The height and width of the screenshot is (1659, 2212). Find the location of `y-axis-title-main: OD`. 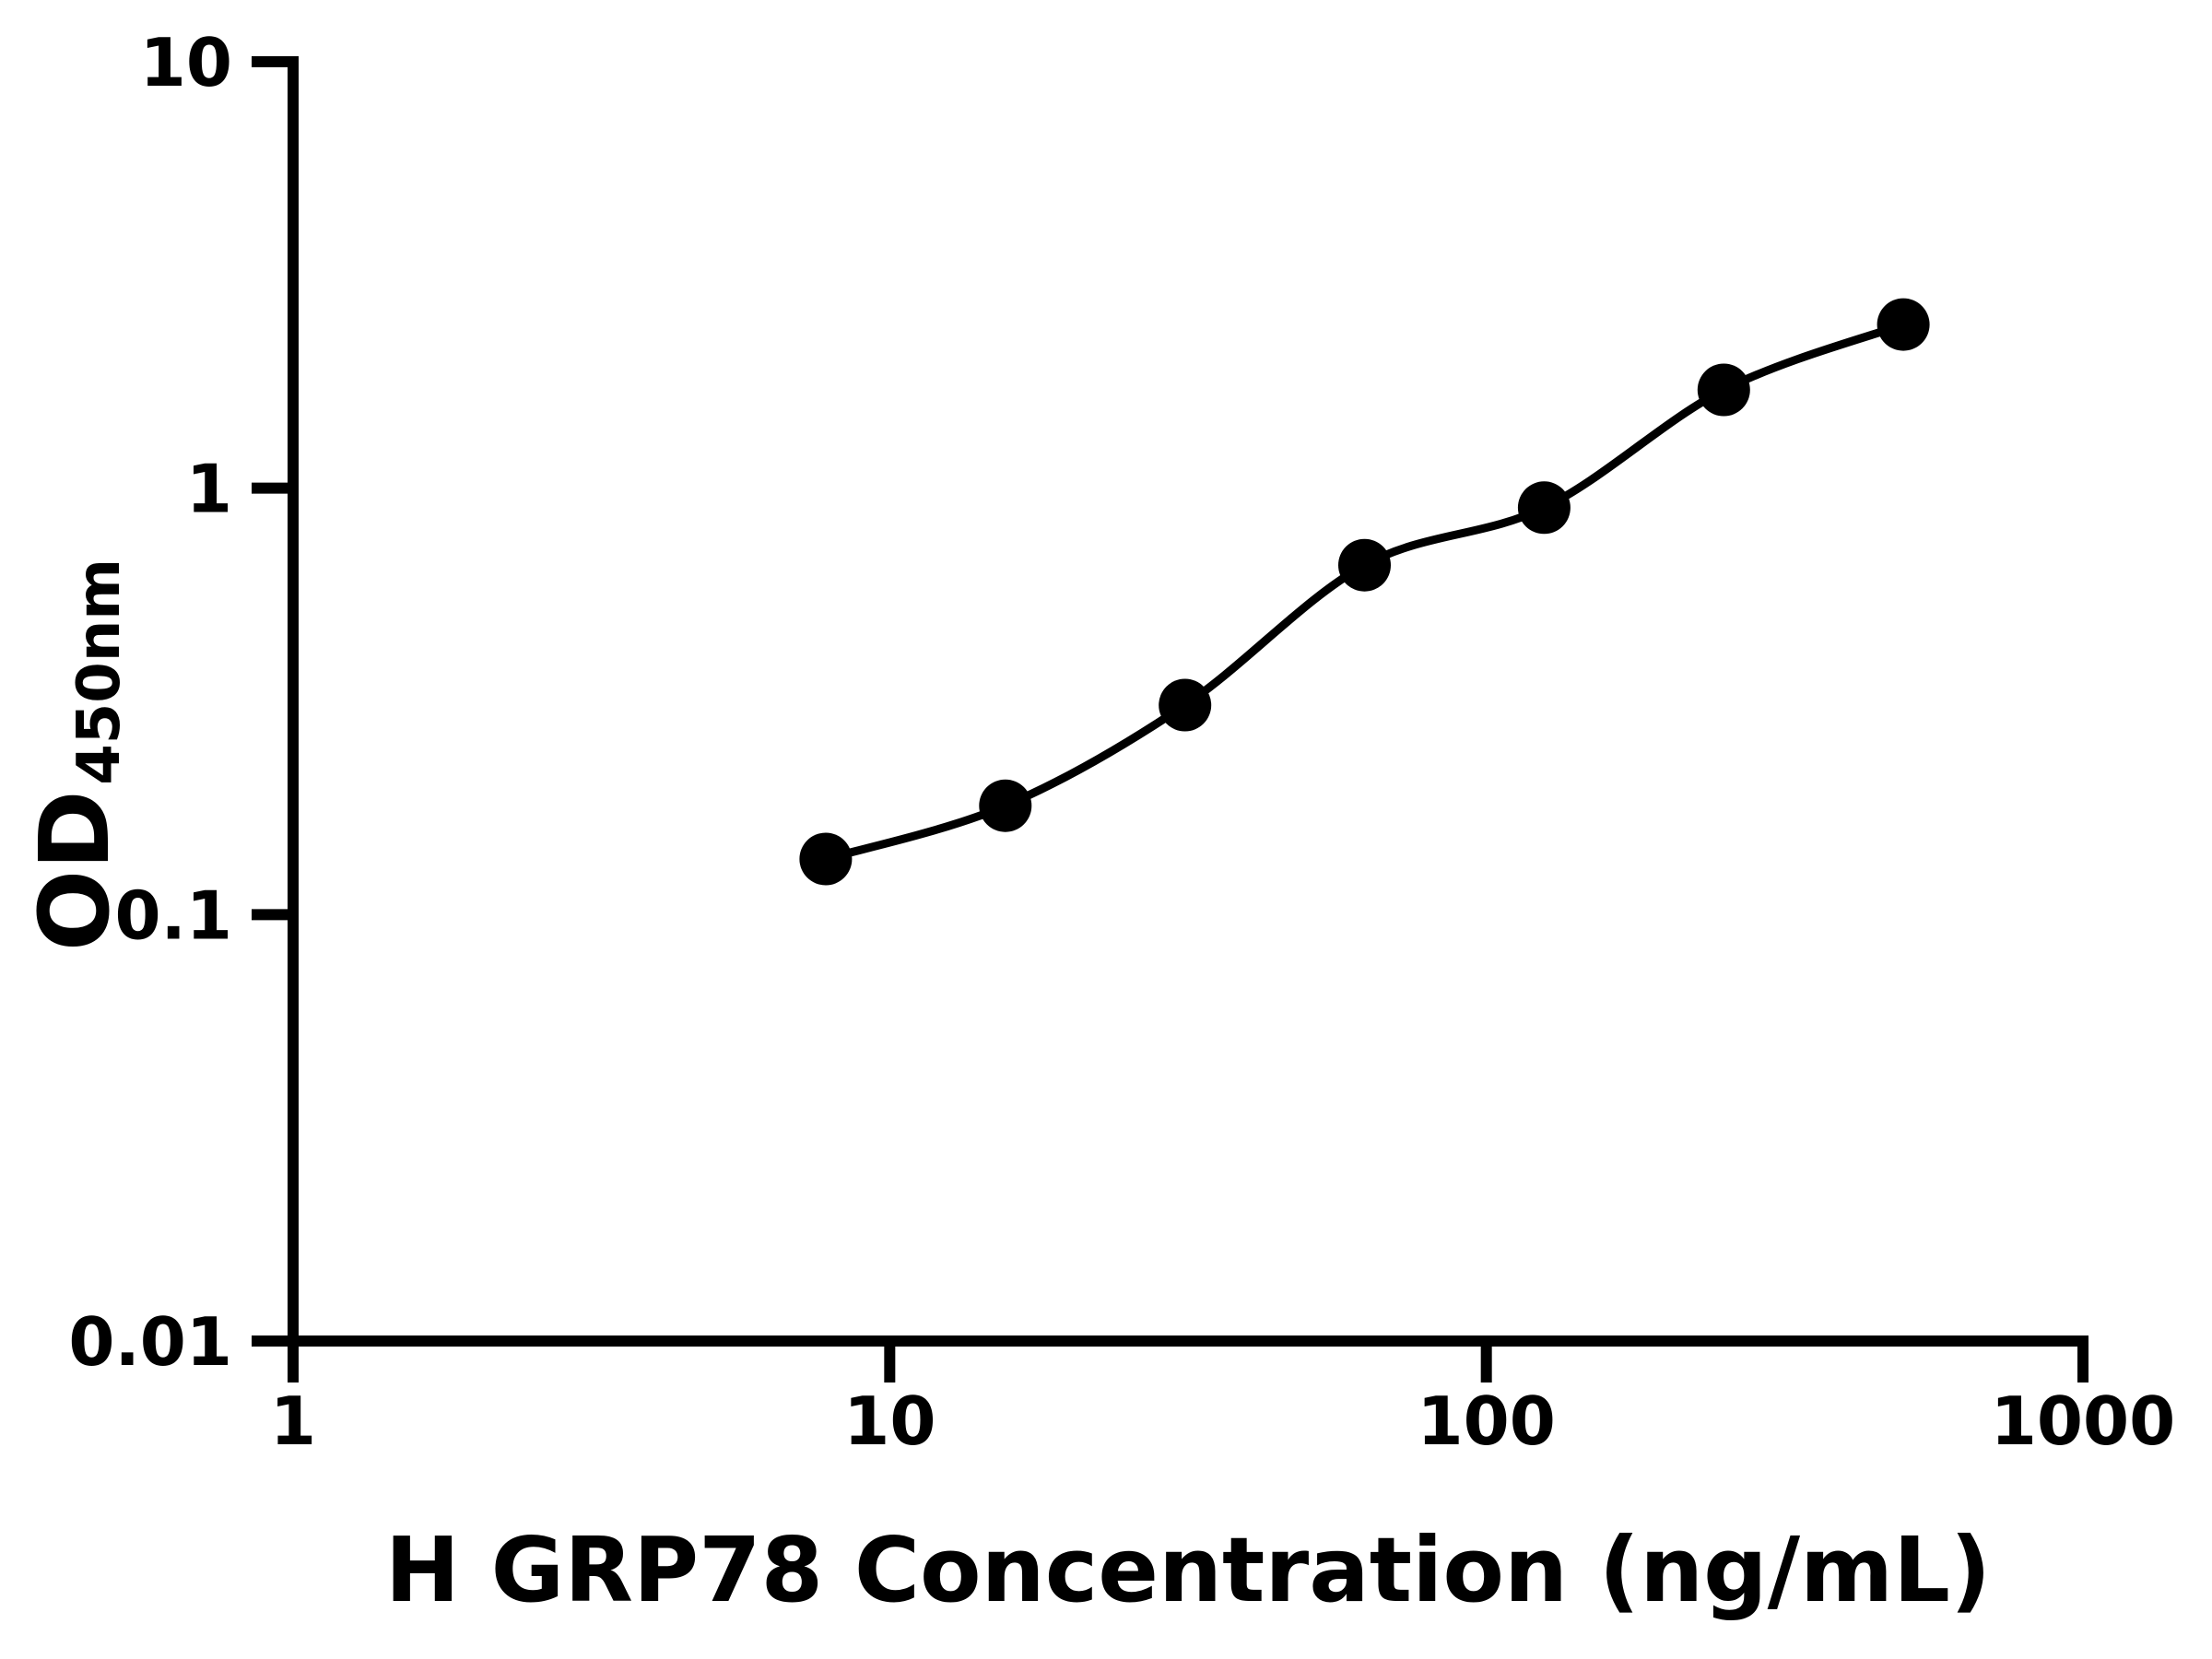

y-axis-title-main: OD is located at coordinates (74, 870).